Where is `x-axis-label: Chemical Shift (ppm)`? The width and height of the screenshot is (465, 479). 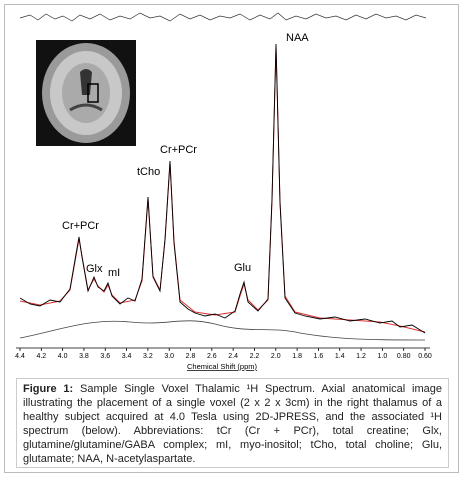
x-axis-label: Chemical Shift (ppm) is located at coordinates (222, 366).